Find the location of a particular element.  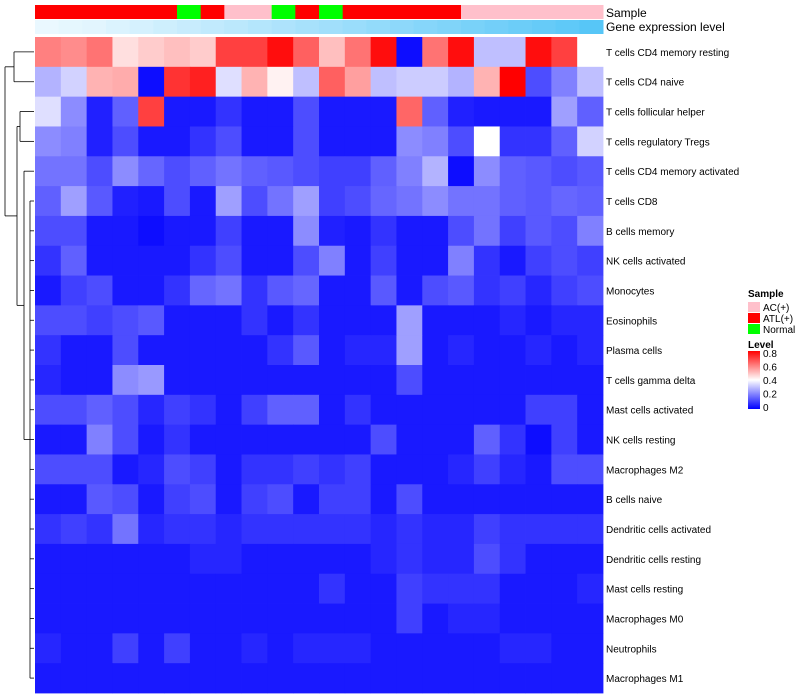

row-label: T cells follicular helper is located at coordinates (655, 113).